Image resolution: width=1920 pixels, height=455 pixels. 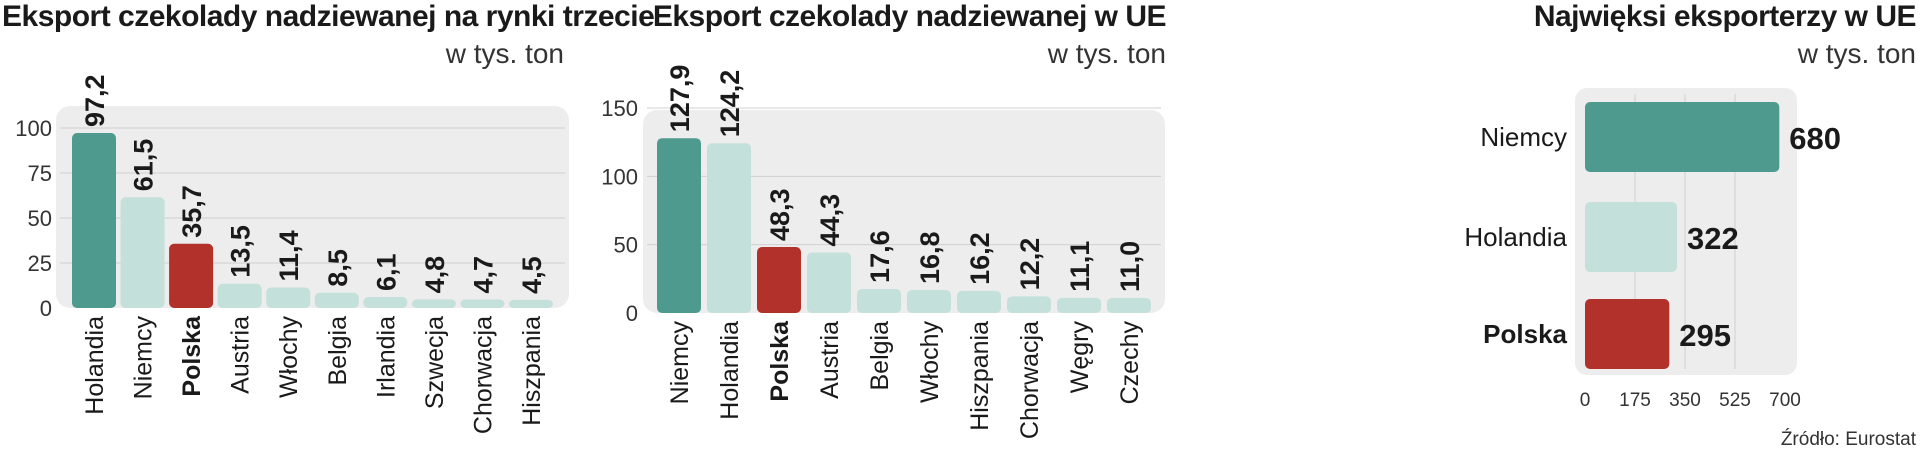 What do you see at coordinates (1585, 400) in the screenshot?
I see `x-tick-label: 0` at bounding box center [1585, 400].